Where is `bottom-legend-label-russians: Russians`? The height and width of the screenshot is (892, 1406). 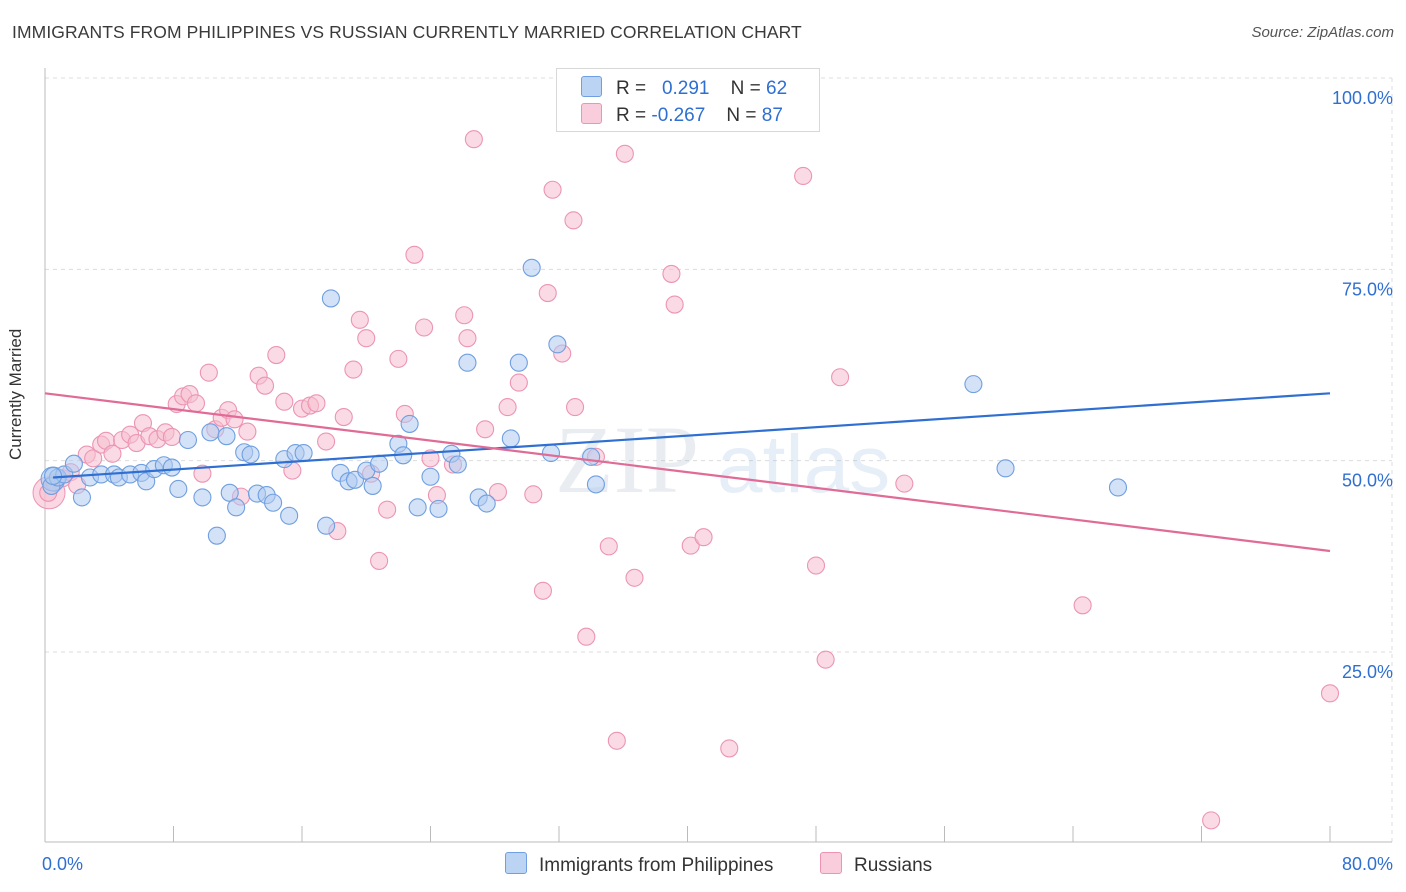 bottom-legend-label-russians: Russians is located at coordinates (893, 865).